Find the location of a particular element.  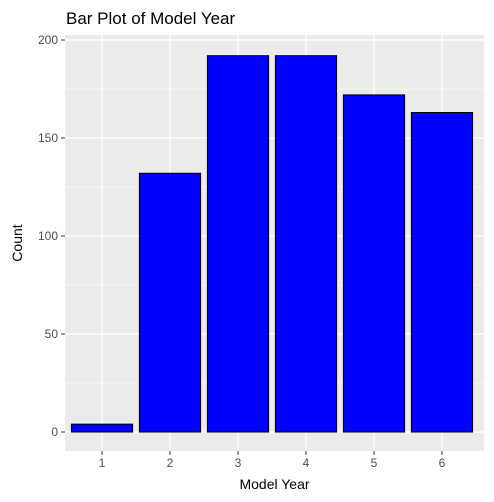

y-tick-label: 200 is located at coordinates (48, 40).